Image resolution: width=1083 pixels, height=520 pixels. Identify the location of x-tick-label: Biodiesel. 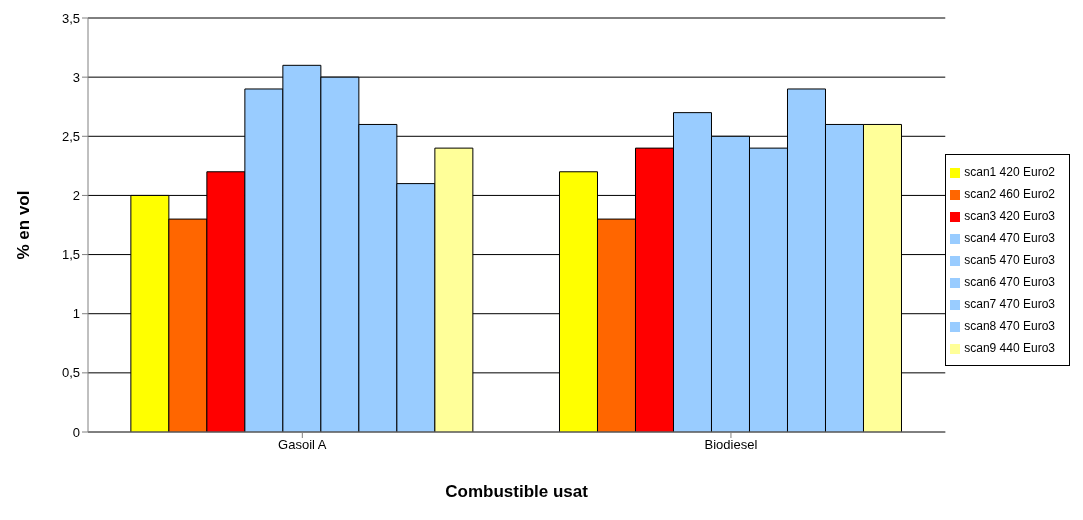
(731, 445).